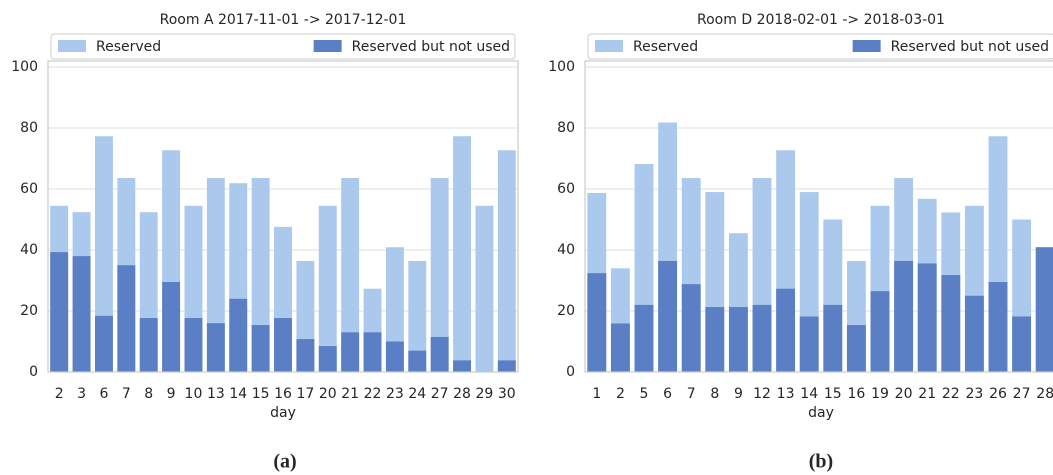 The width and height of the screenshot is (1053, 475). Describe the element at coordinates (283, 20) in the screenshot. I see `chart-title: Room A 2017-11-01 -> 2017-12-01` at that location.